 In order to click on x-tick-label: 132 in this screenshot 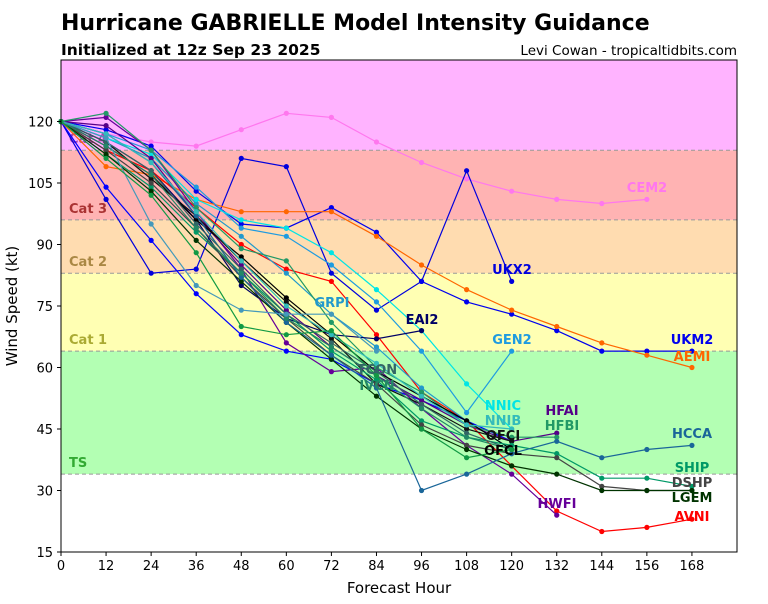, I will do `click(556, 566)`.